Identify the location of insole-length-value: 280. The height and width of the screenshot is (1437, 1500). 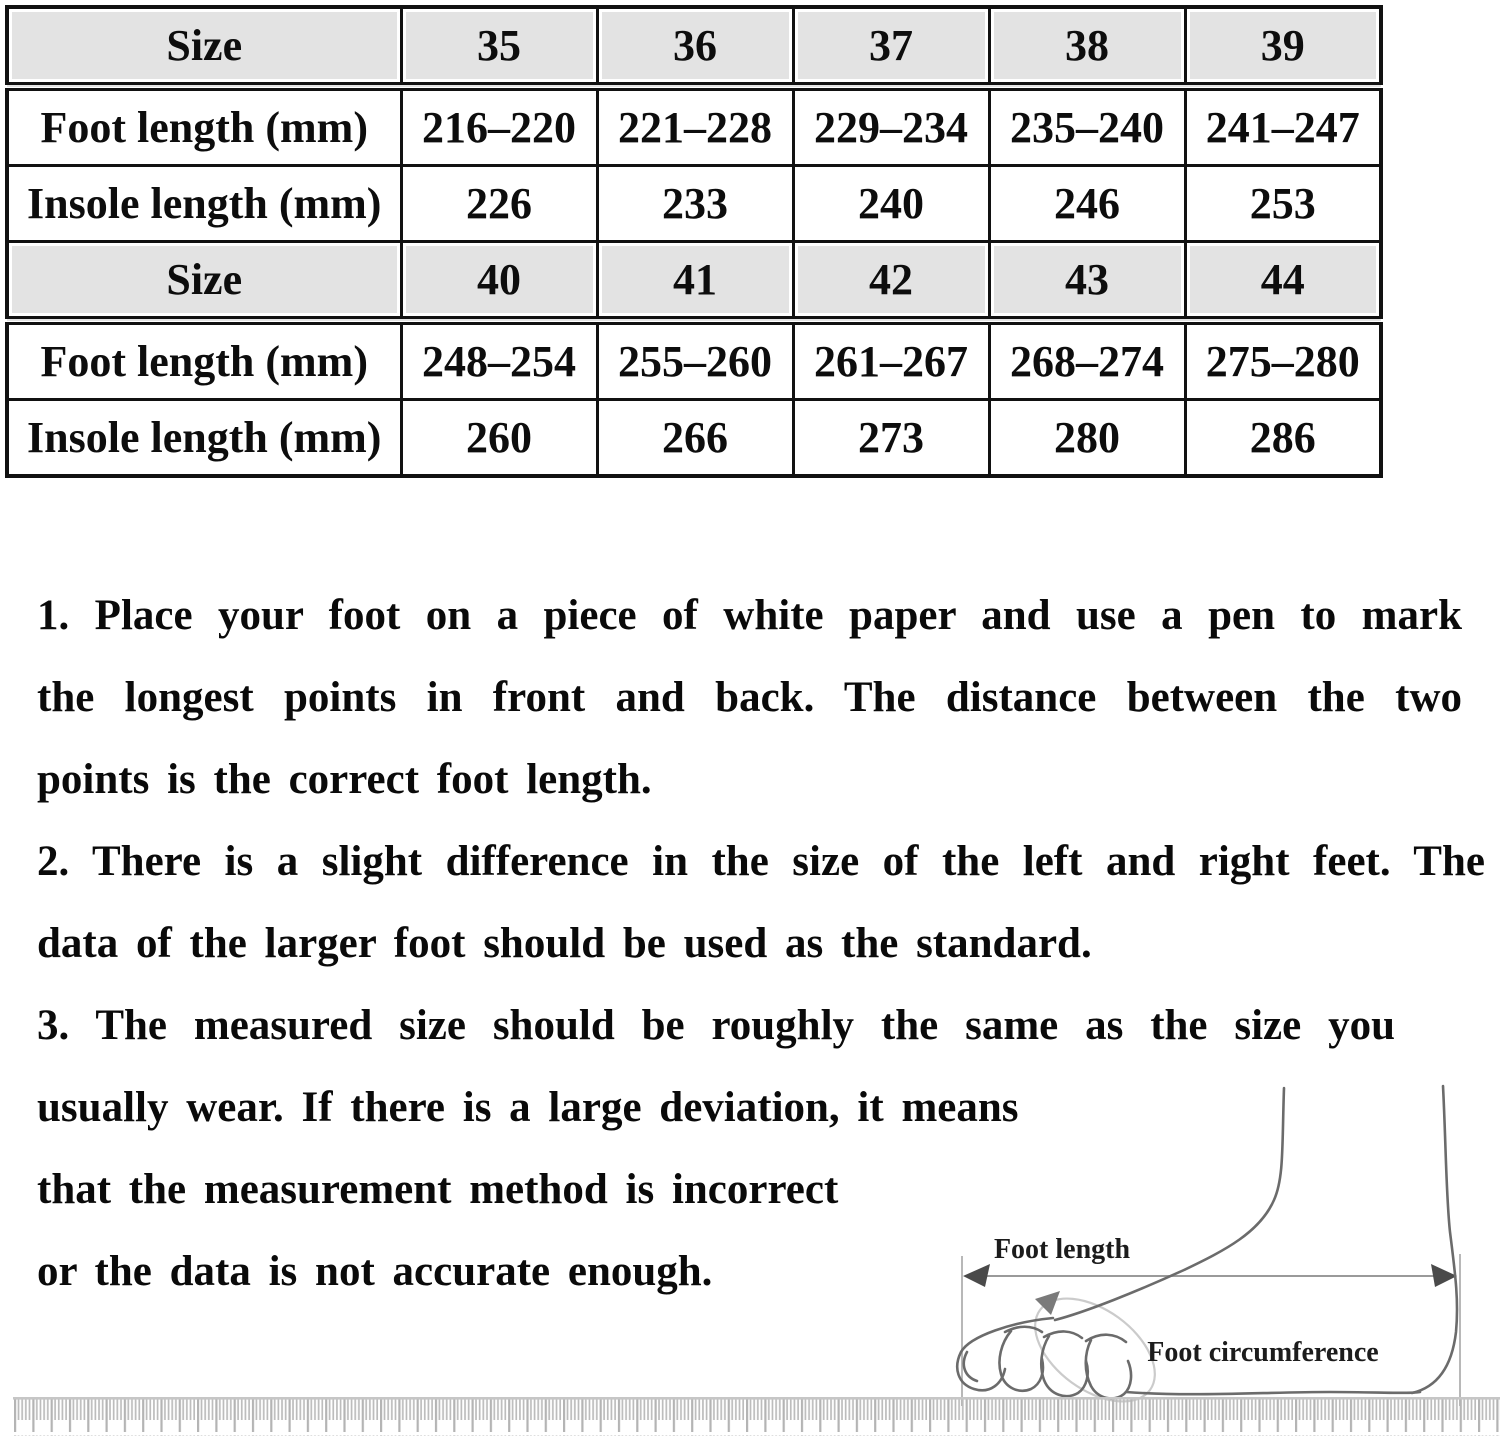
(1087, 438).